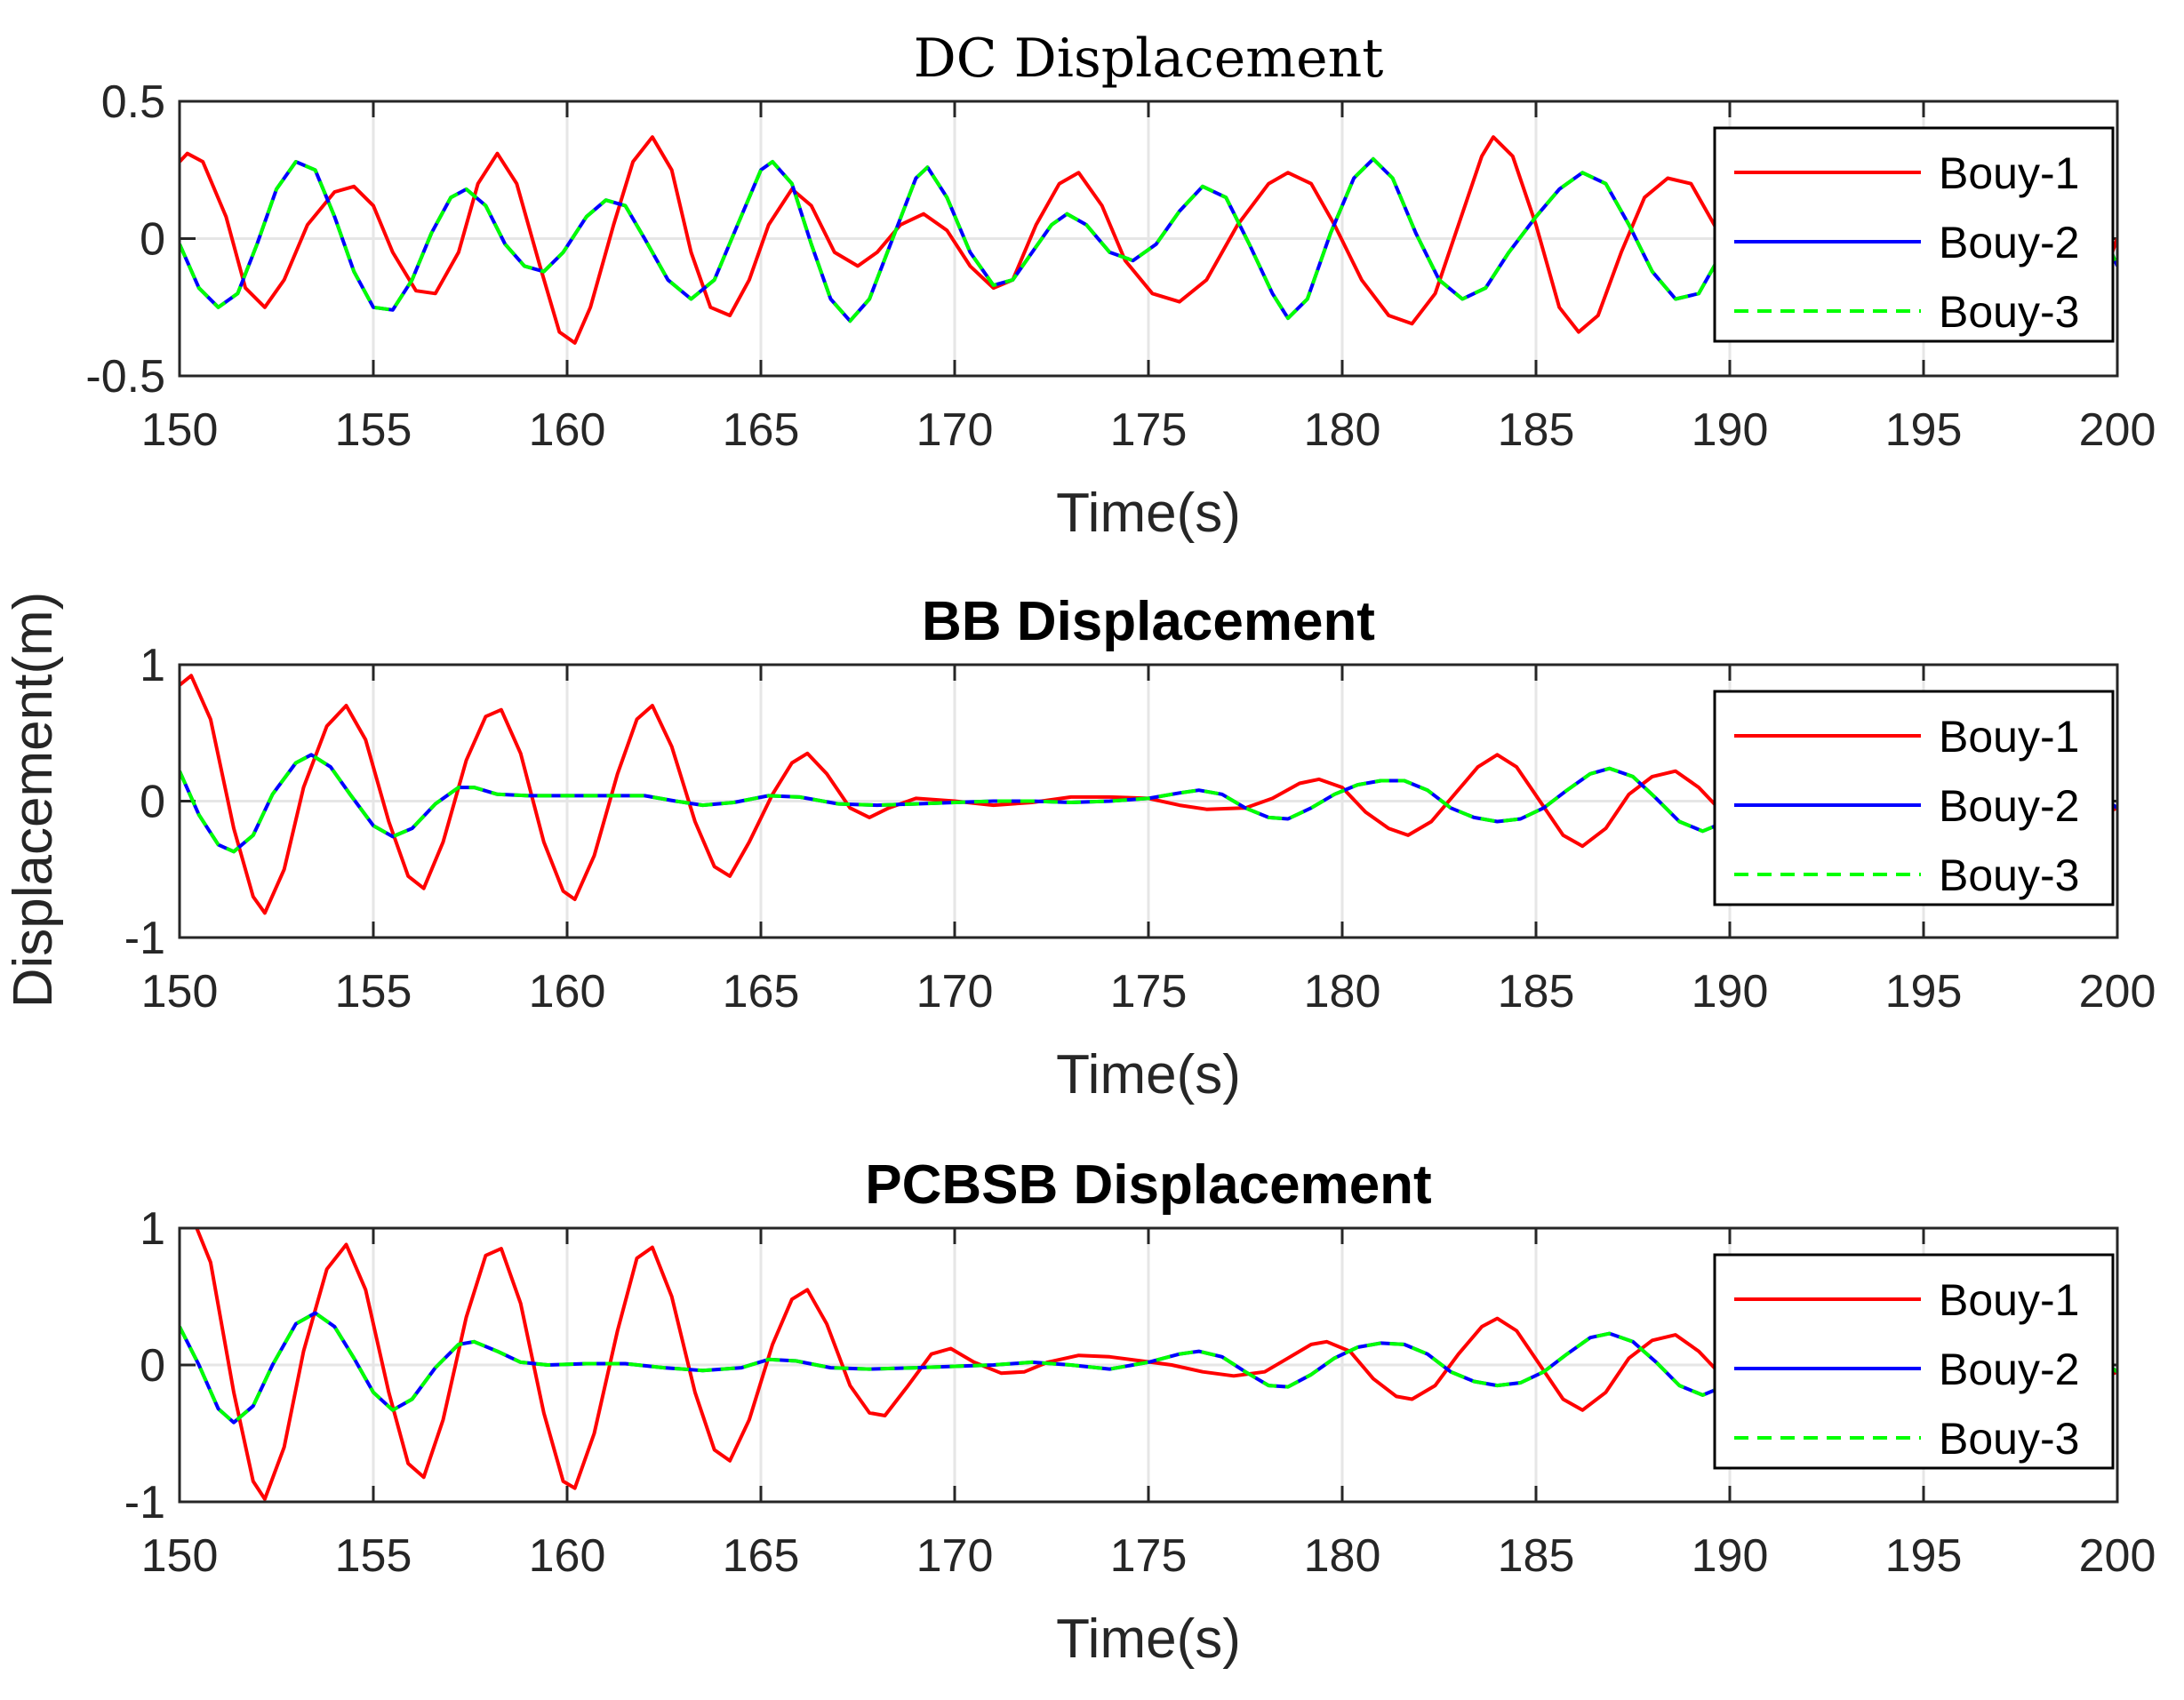 Image resolution: width=2184 pixels, height=1700 pixels. What do you see at coordinates (125, 377) in the screenshot?
I see `y-tick-label: -0.5` at bounding box center [125, 377].